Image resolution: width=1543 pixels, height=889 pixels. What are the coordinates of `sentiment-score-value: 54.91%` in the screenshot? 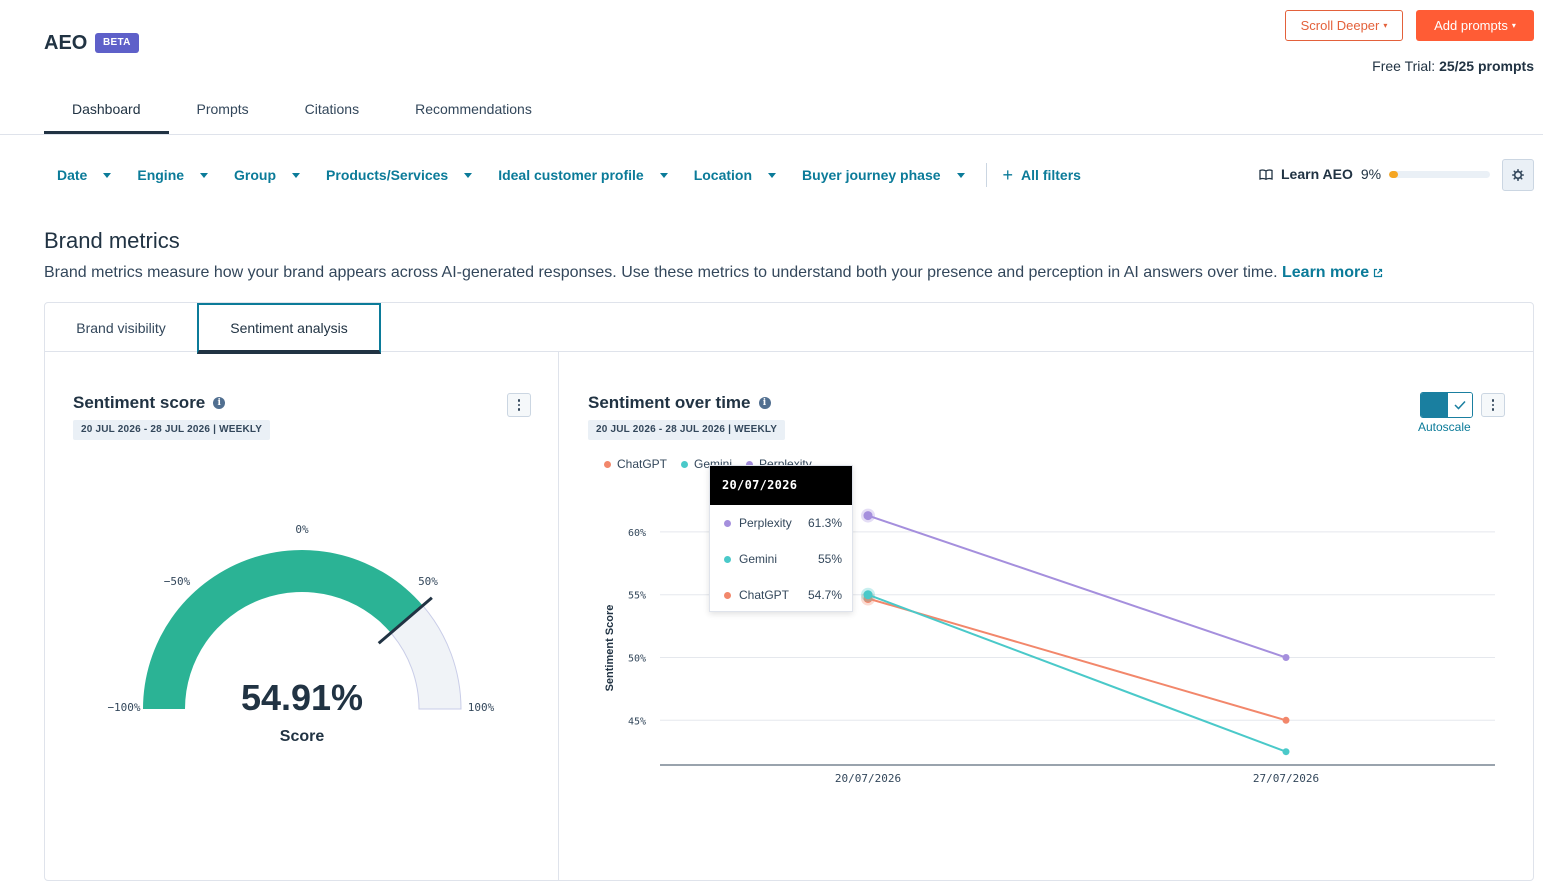 It's located at (302, 697).